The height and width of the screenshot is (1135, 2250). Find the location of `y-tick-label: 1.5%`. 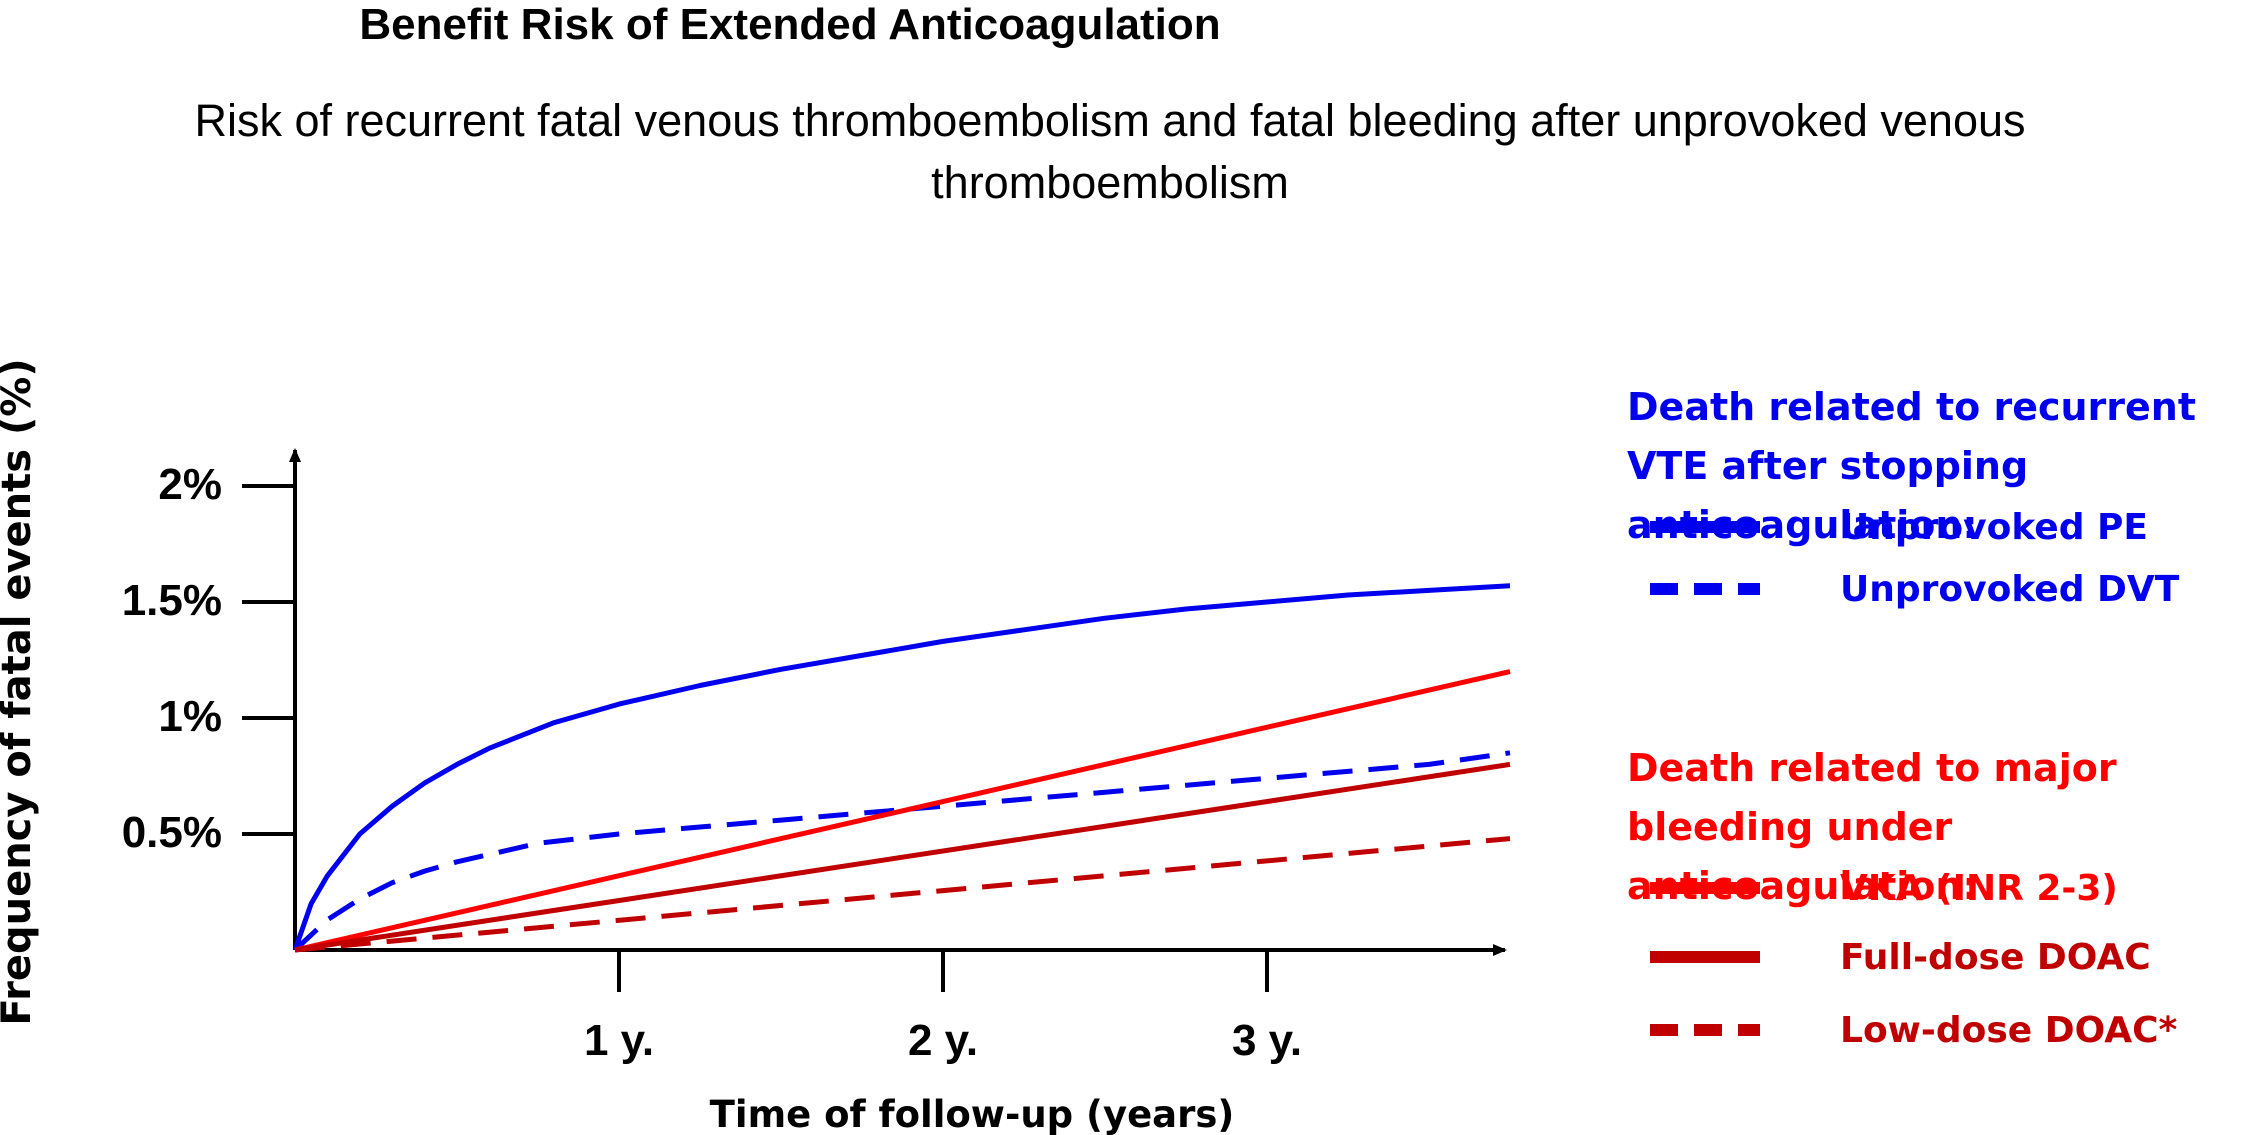

y-tick-label: 1.5% is located at coordinates (172, 600).